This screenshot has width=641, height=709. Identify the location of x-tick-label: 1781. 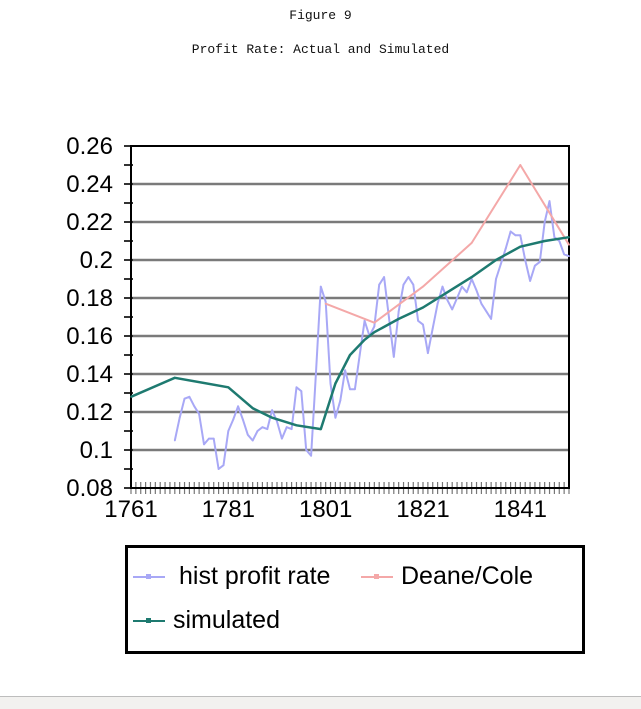
(228, 509).